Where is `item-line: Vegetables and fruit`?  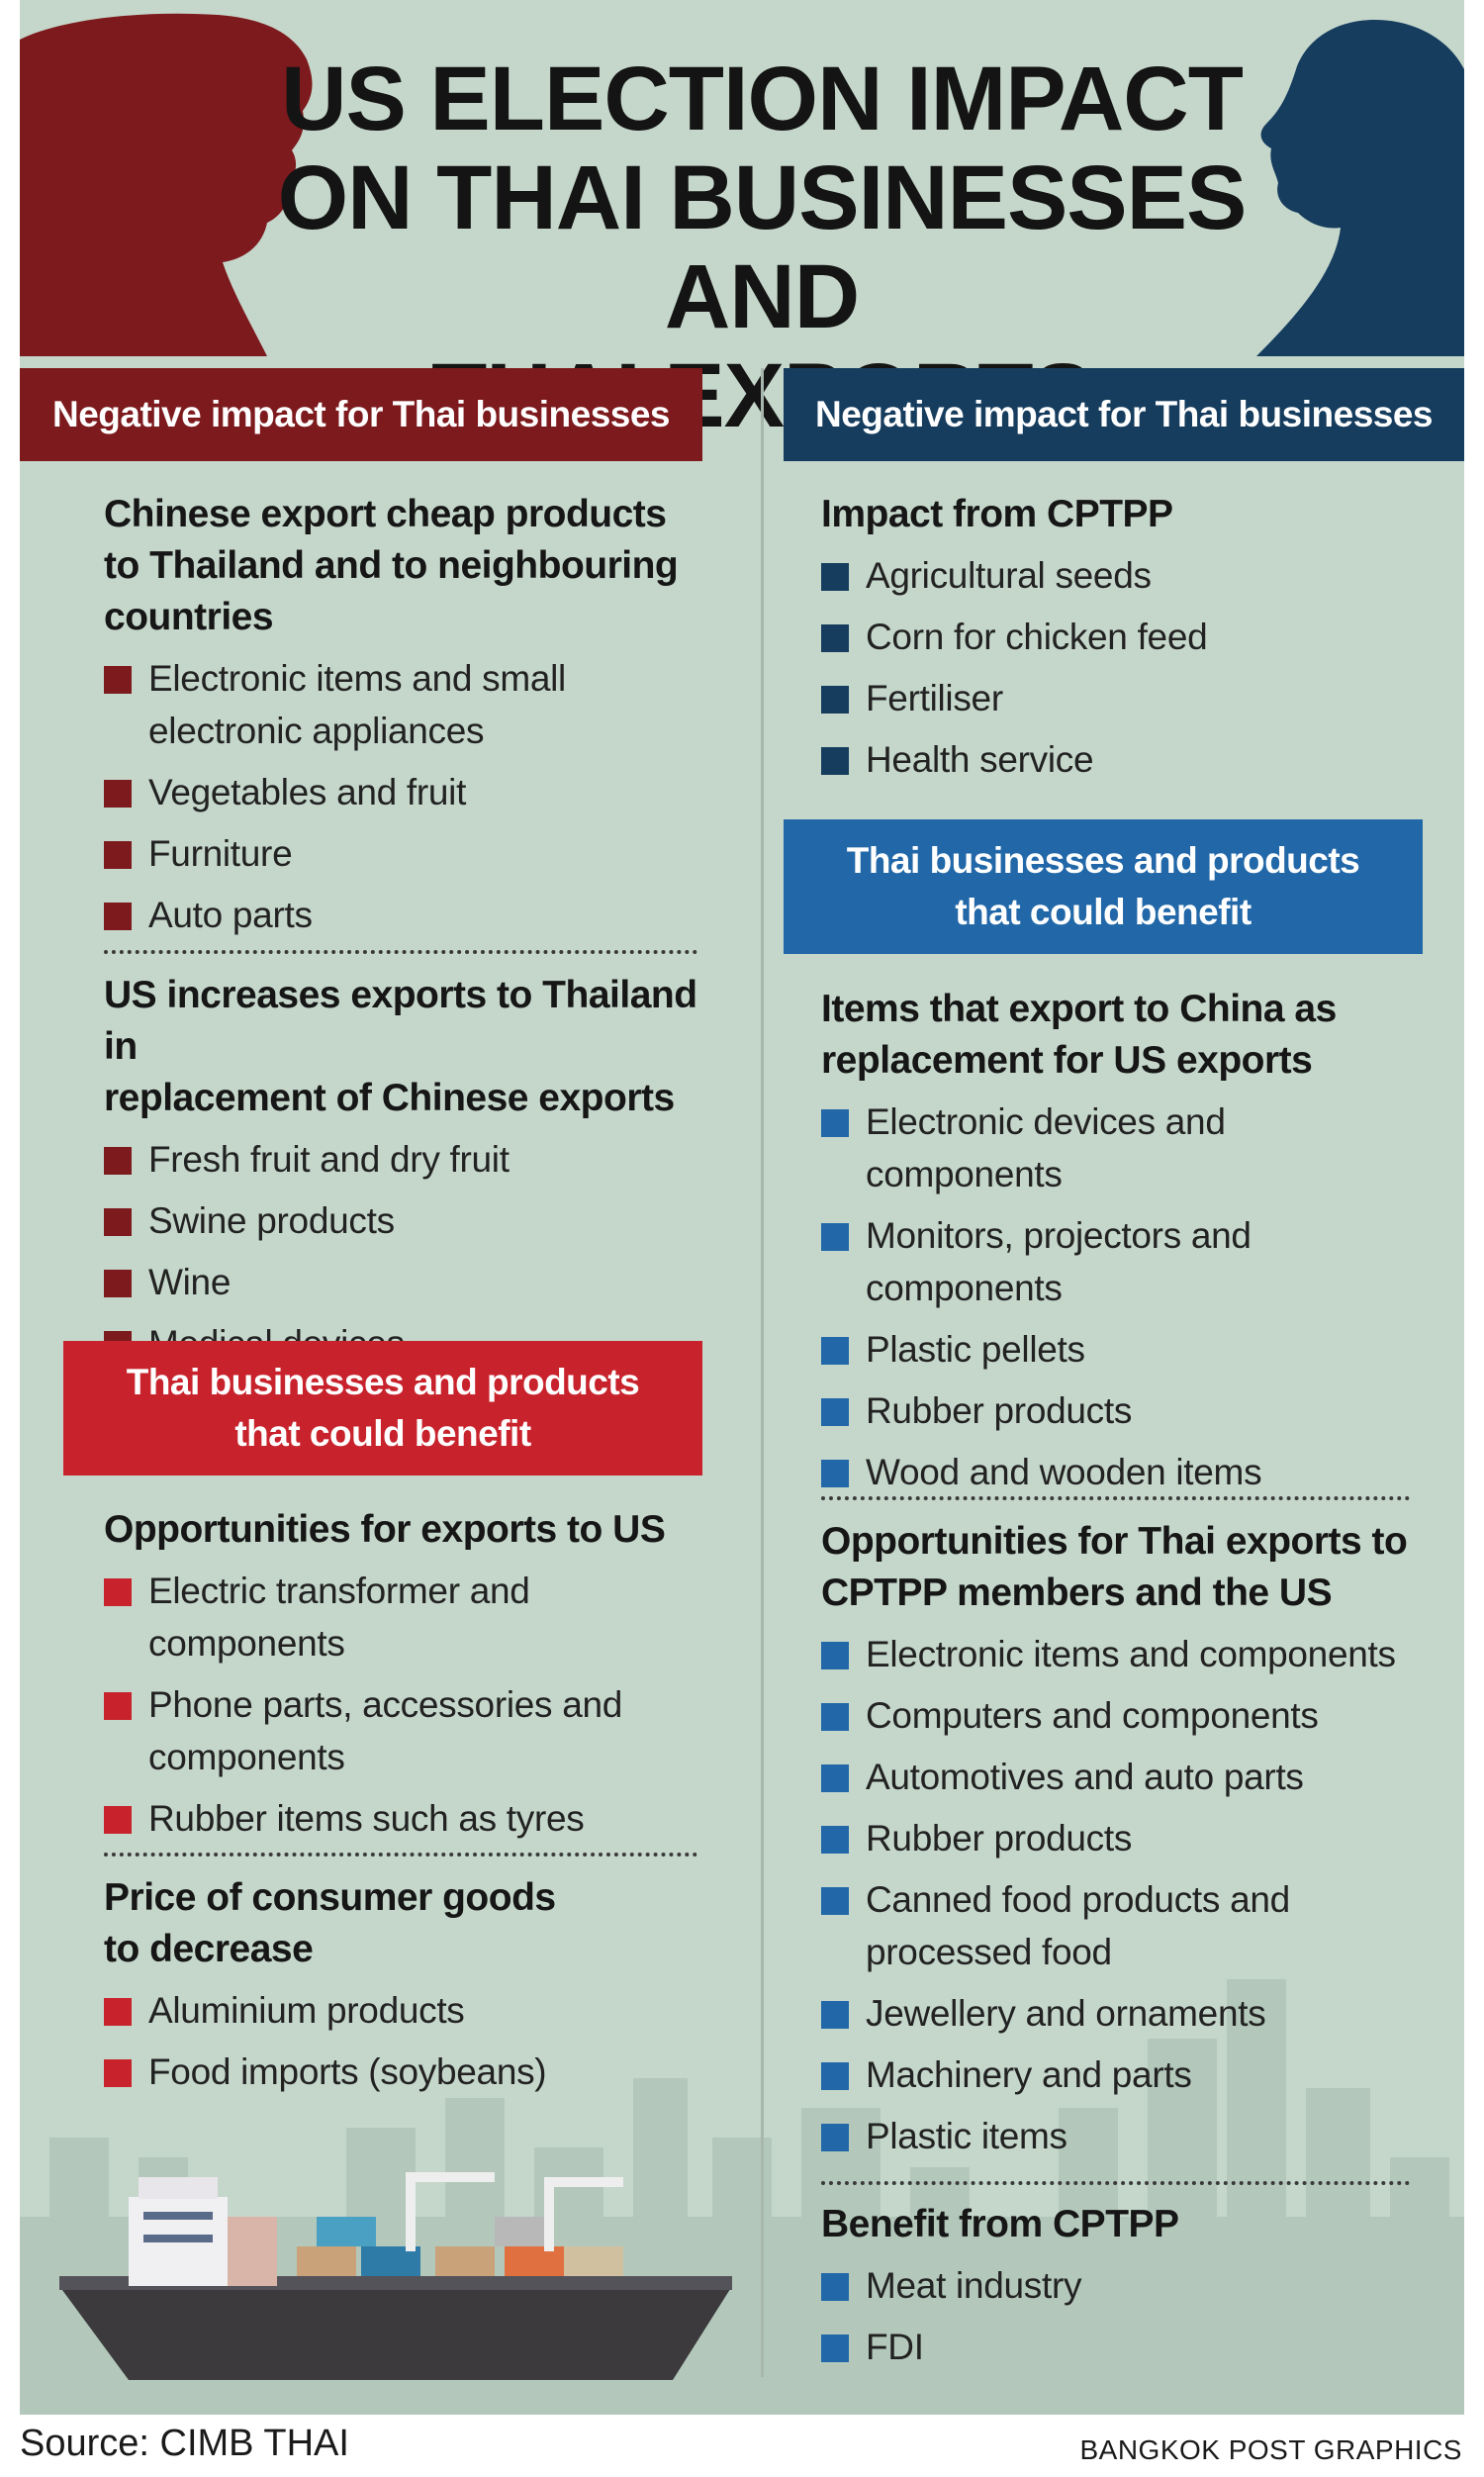 item-line: Vegetables and fruit is located at coordinates (307, 792).